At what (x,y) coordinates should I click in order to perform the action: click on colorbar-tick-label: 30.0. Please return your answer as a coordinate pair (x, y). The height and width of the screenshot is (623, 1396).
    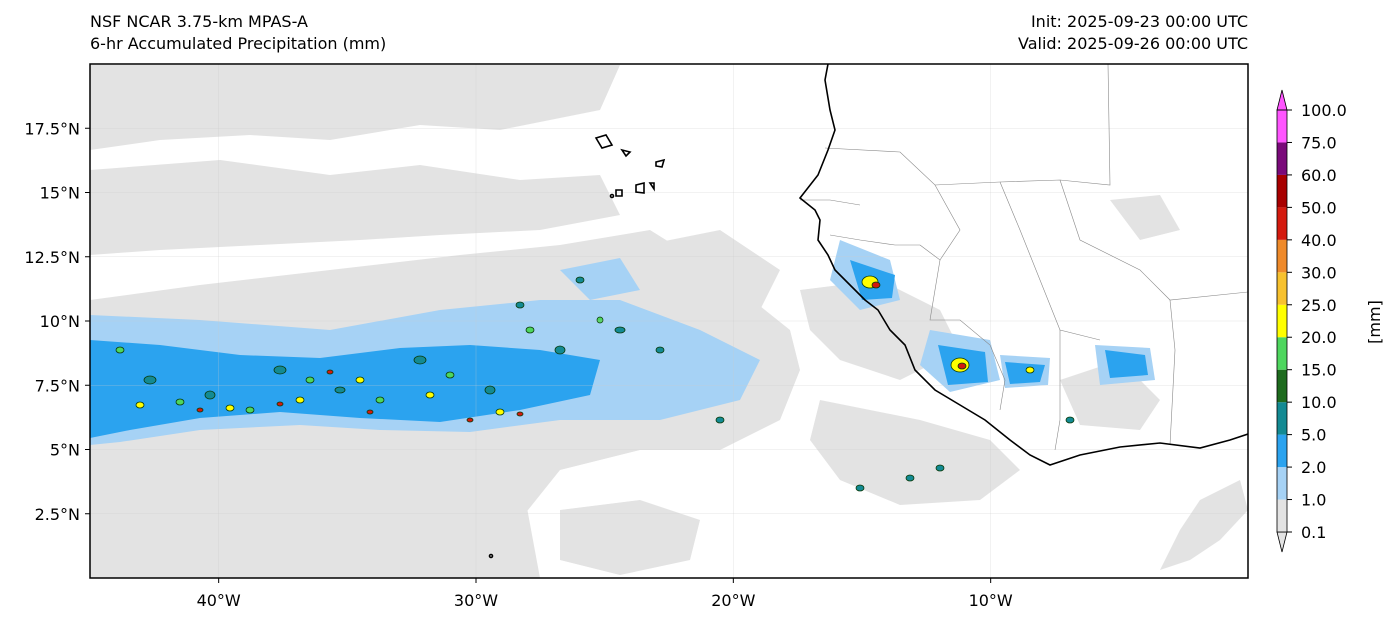
    Looking at the image, I should click on (1319, 272).